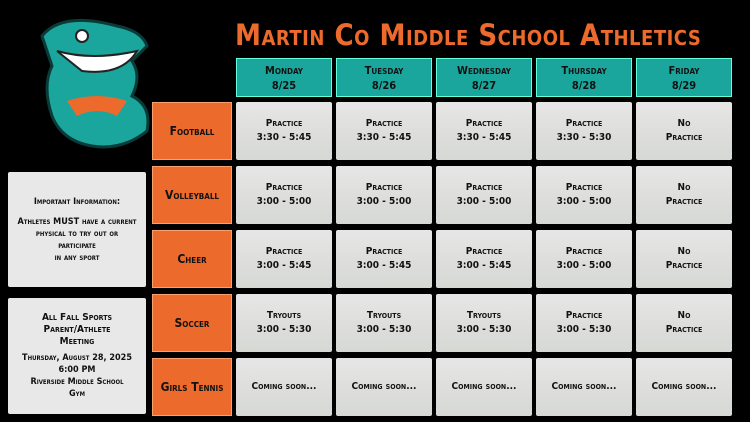 This screenshot has width=750, height=422. What do you see at coordinates (584, 131) in the screenshot?
I see `schedule-cell: Practice 3:30 - 5:30` at bounding box center [584, 131].